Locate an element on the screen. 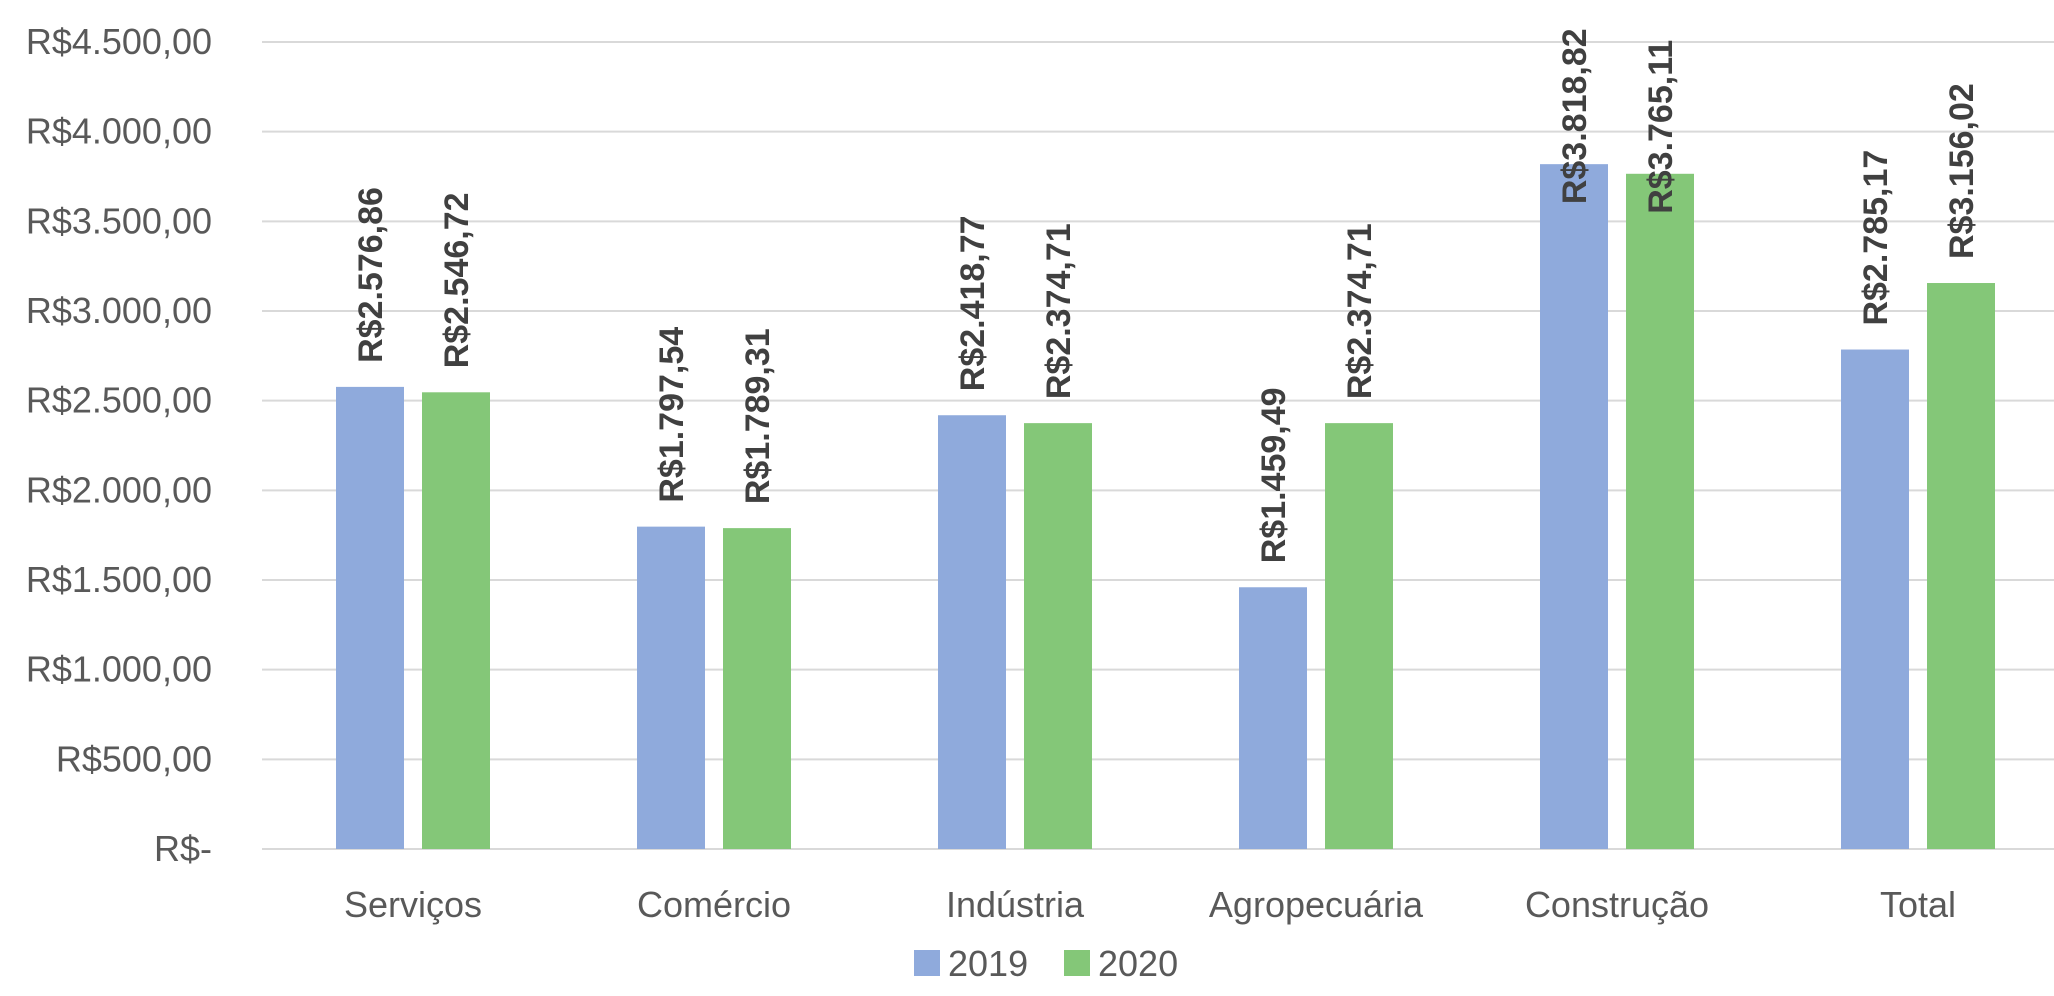 The height and width of the screenshot is (996, 2054). y-tick-label: R$500,00 is located at coordinates (134, 758).